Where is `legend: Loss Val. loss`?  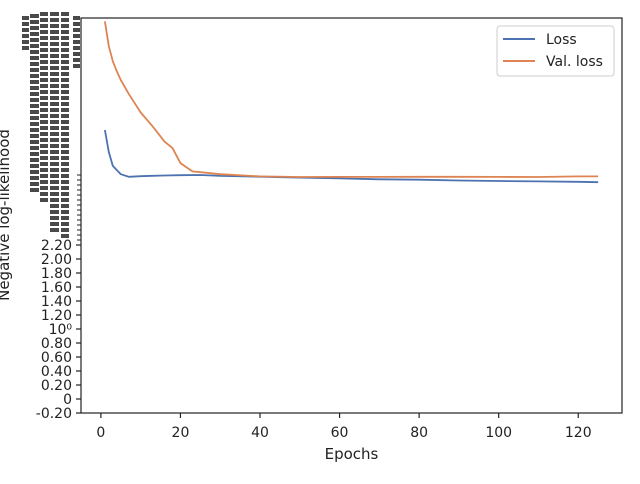
legend: Loss Val. loss is located at coordinates (555, 51).